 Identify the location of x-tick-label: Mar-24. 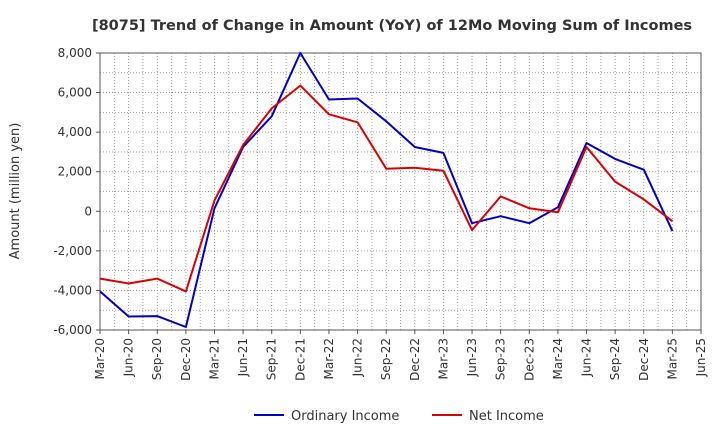
(558, 358).